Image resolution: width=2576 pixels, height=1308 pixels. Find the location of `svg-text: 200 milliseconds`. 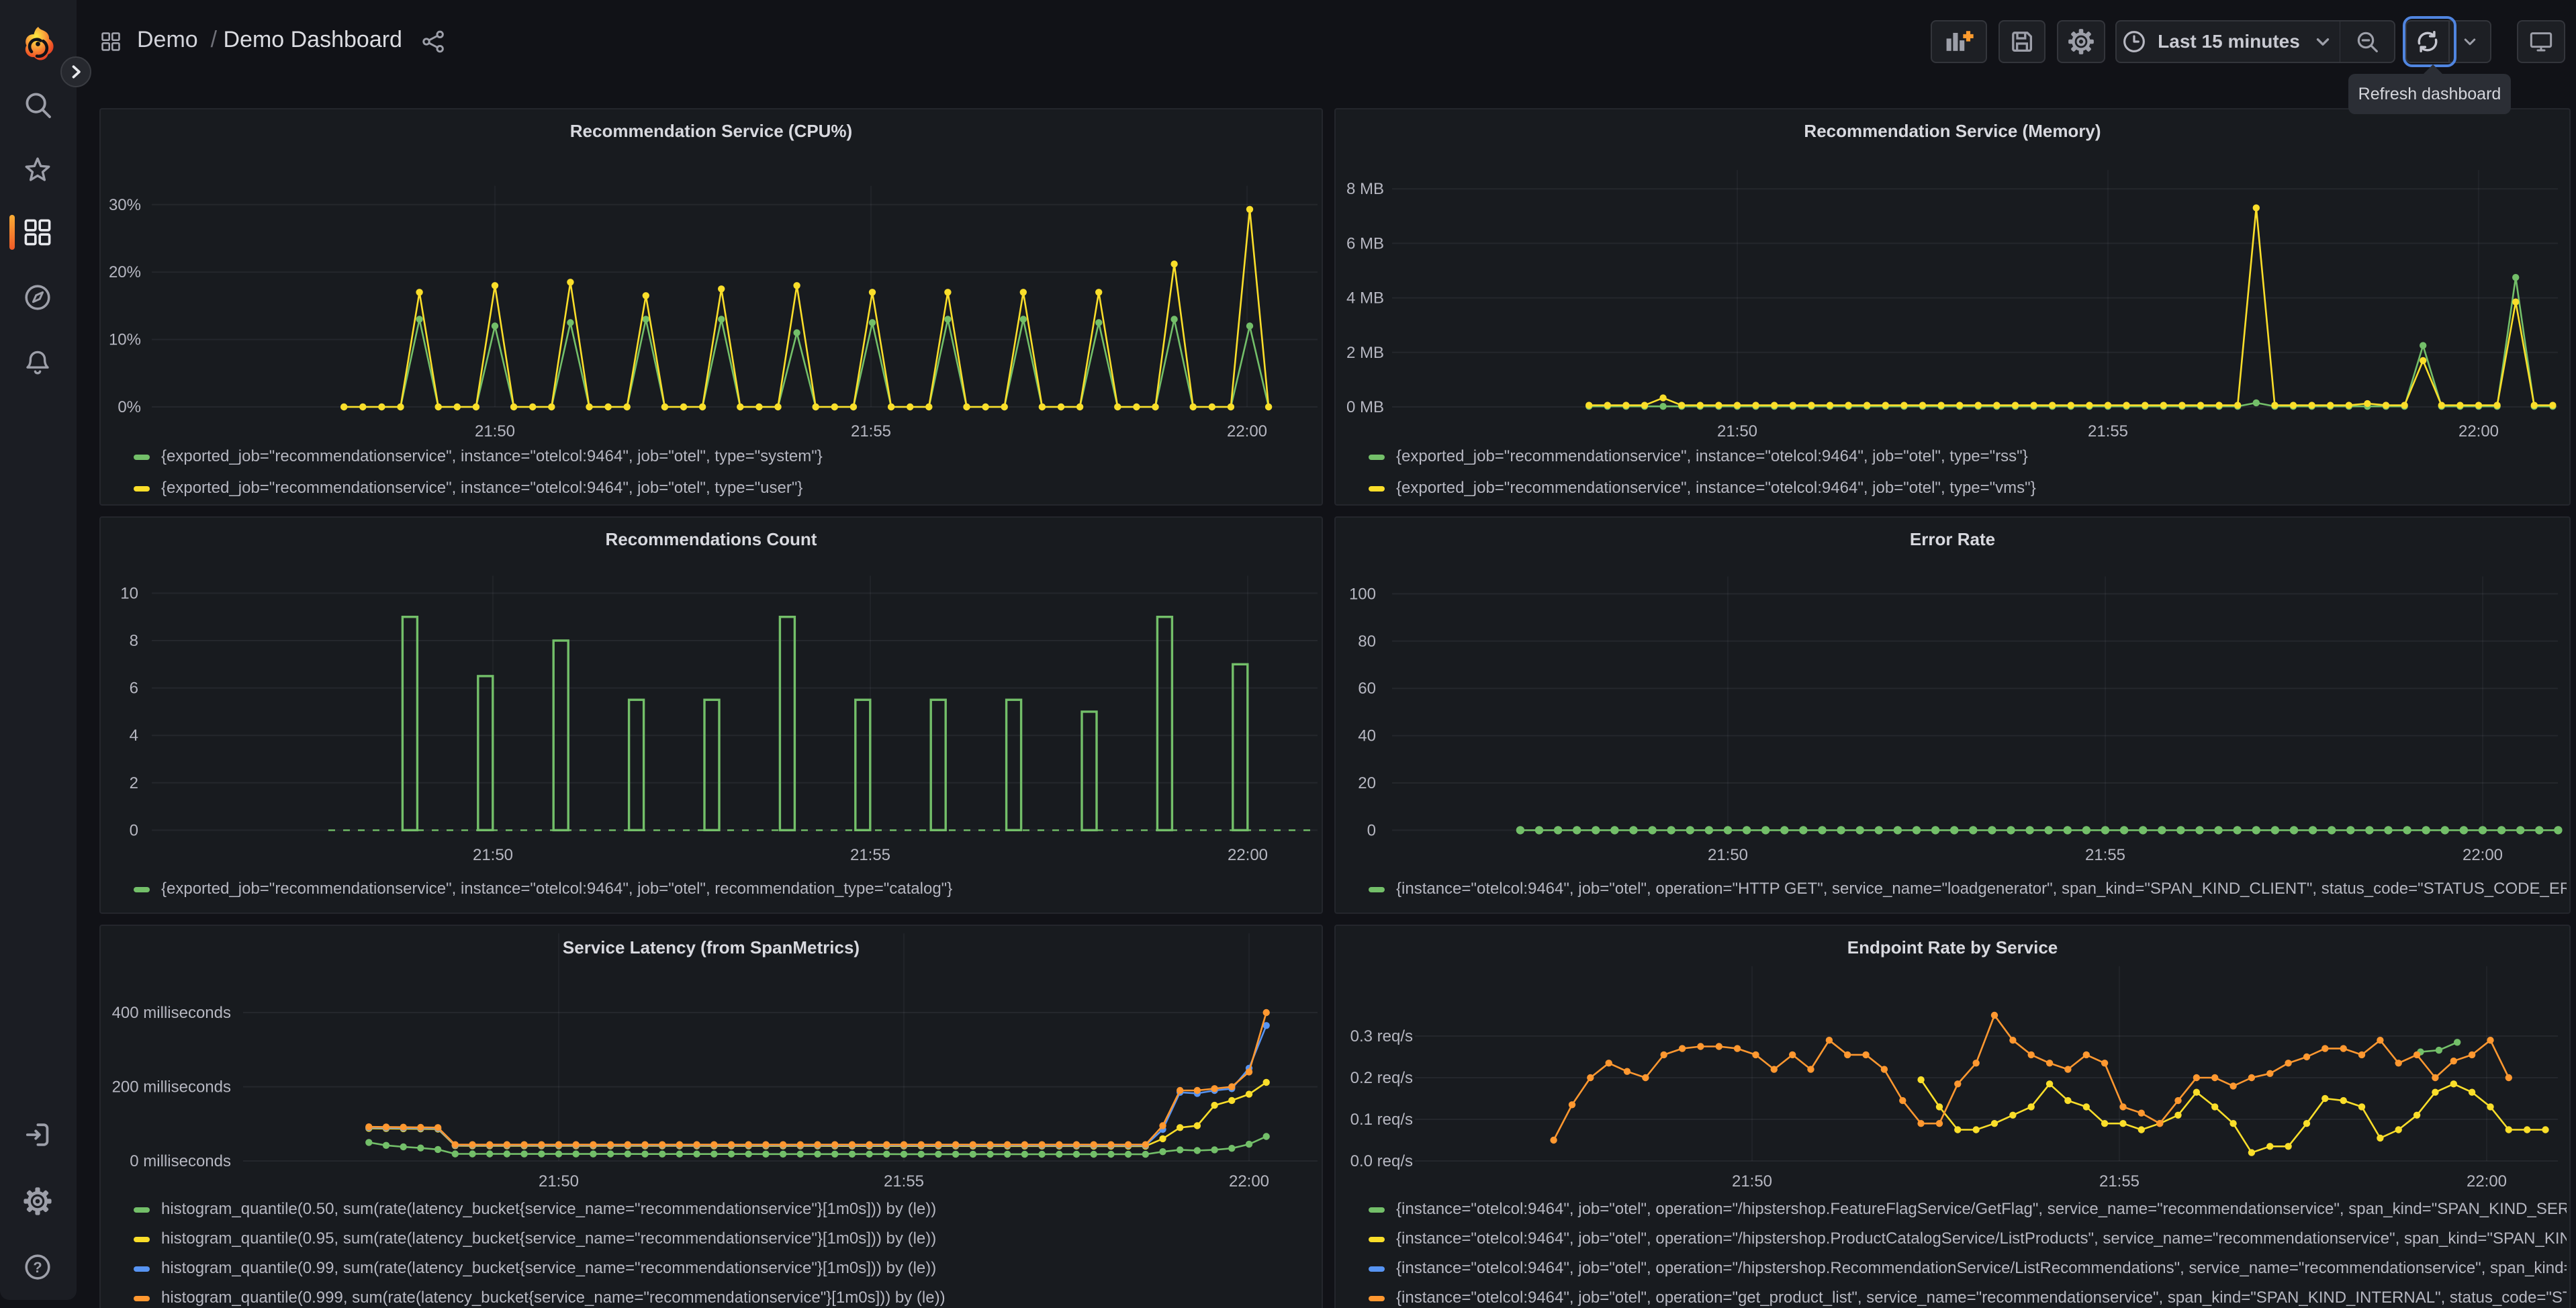

svg-text: 200 milliseconds is located at coordinates (171, 1087).